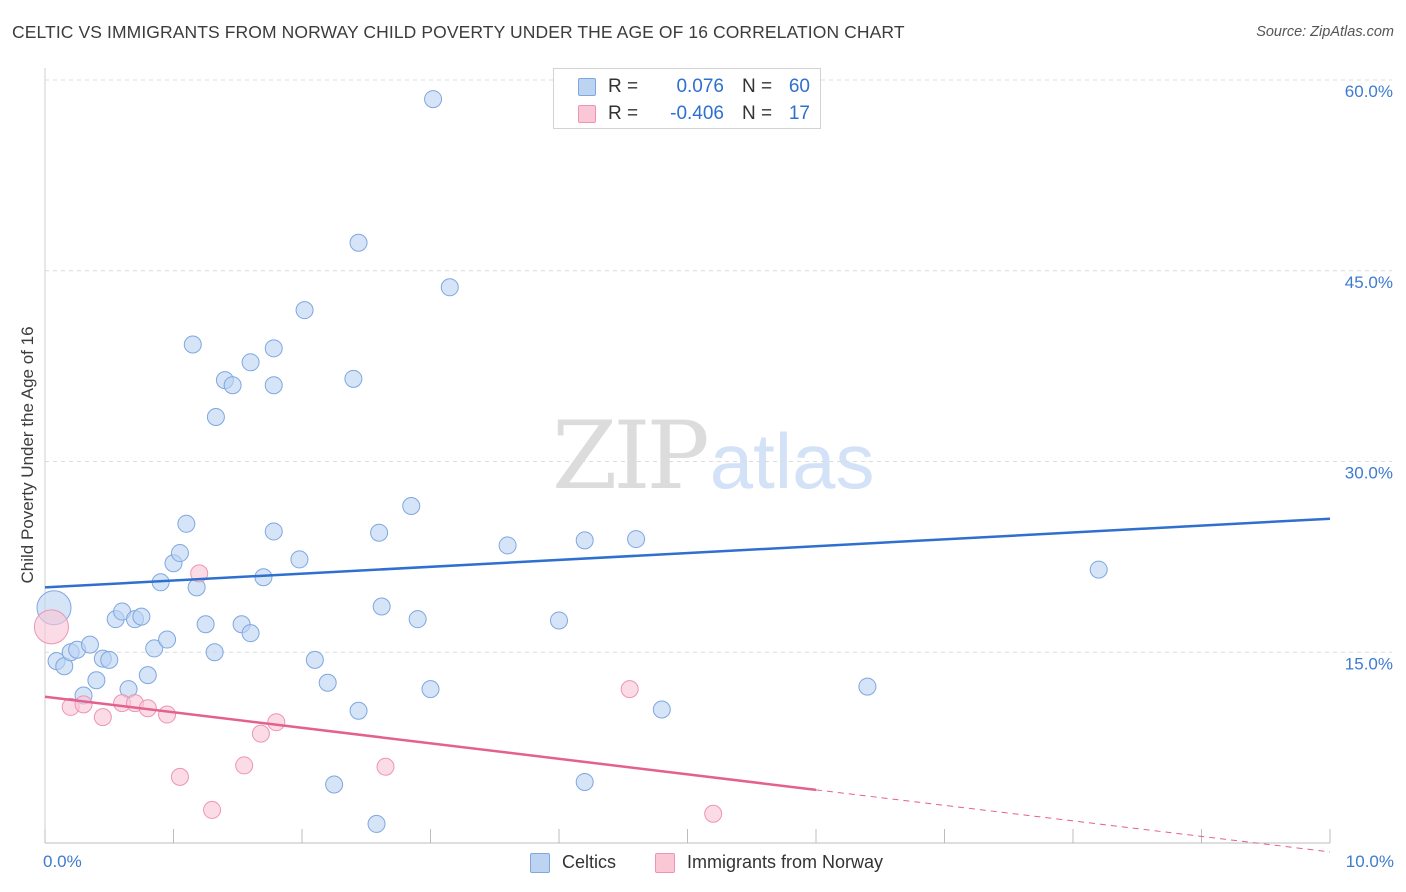 The image size is (1406, 892). Describe the element at coordinates (1369, 91) in the screenshot. I see `y-tick-label: 60.0%` at that location.